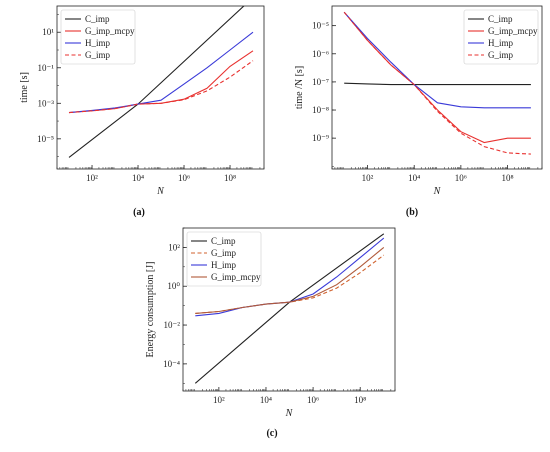  Describe the element at coordinates (320, 138) in the screenshot. I see `y-tick-label: 10⁻⁹` at that location.